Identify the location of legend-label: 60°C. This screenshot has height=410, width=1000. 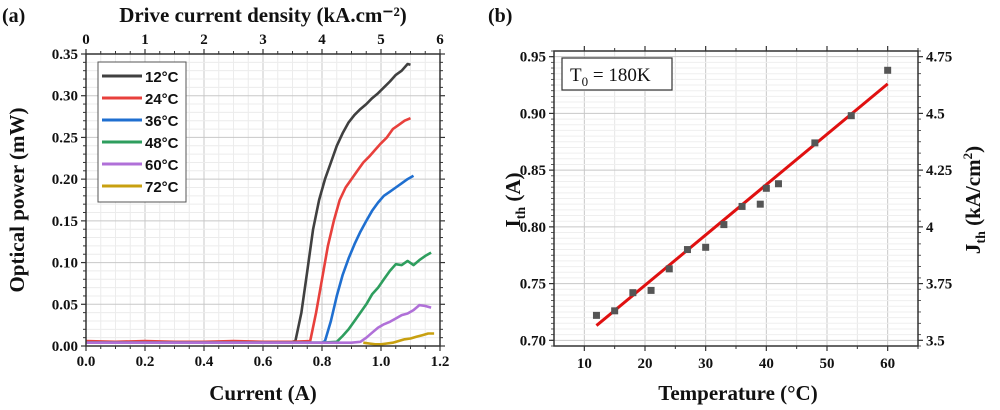
(162, 165).